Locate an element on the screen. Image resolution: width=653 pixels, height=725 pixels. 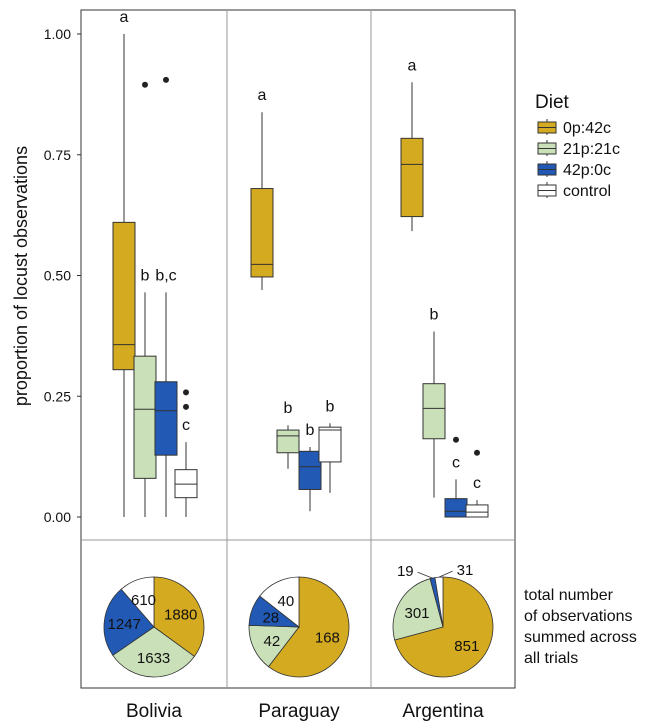
pie-bolivia: 1880 1633 1247 610 is located at coordinates (154, 627).